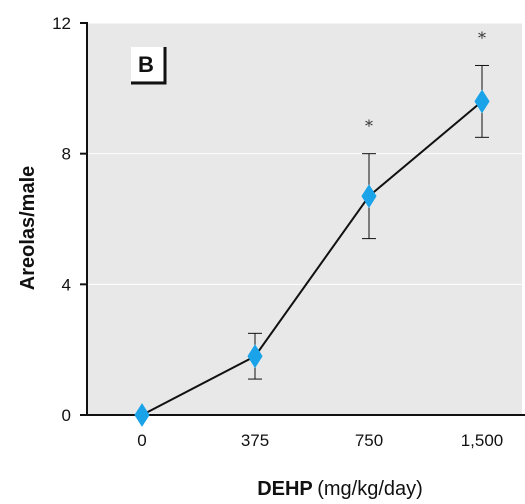  What do you see at coordinates (285, 489) in the screenshot?
I see `x-axis-title-bold: DEHP` at bounding box center [285, 489].